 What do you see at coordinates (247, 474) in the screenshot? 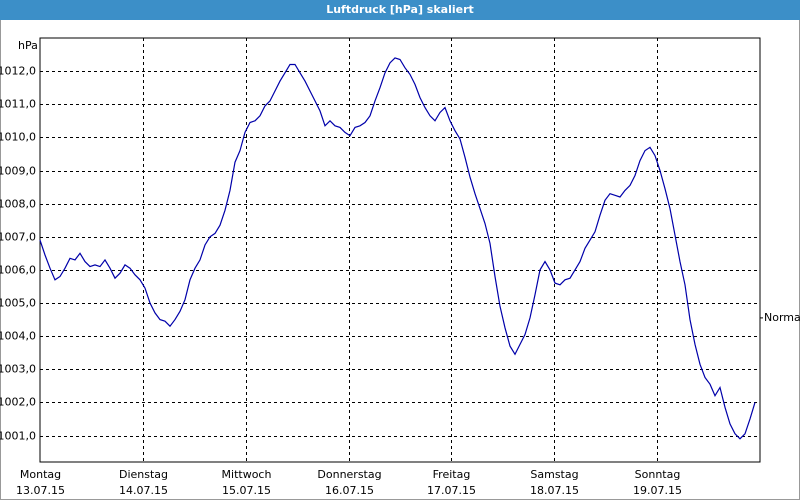
I see `x-tick-day: Mittwoch` at bounding box center [247, 474].